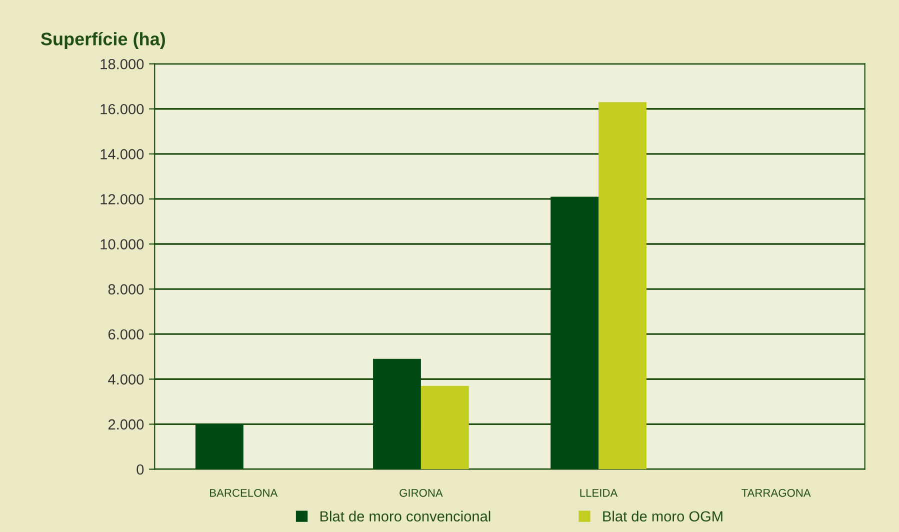 Image resolution: width=899 pixels, height=532 pixels. What do you see at coordinates (122, 199) in the screenshot?
I see `y-tick-label: 12.000` at bounding box center [122, 199].